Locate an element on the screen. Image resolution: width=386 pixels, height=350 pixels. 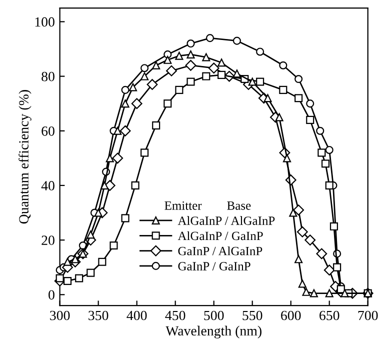
y-tick-label: 100 is located at coordinates (44, 22).